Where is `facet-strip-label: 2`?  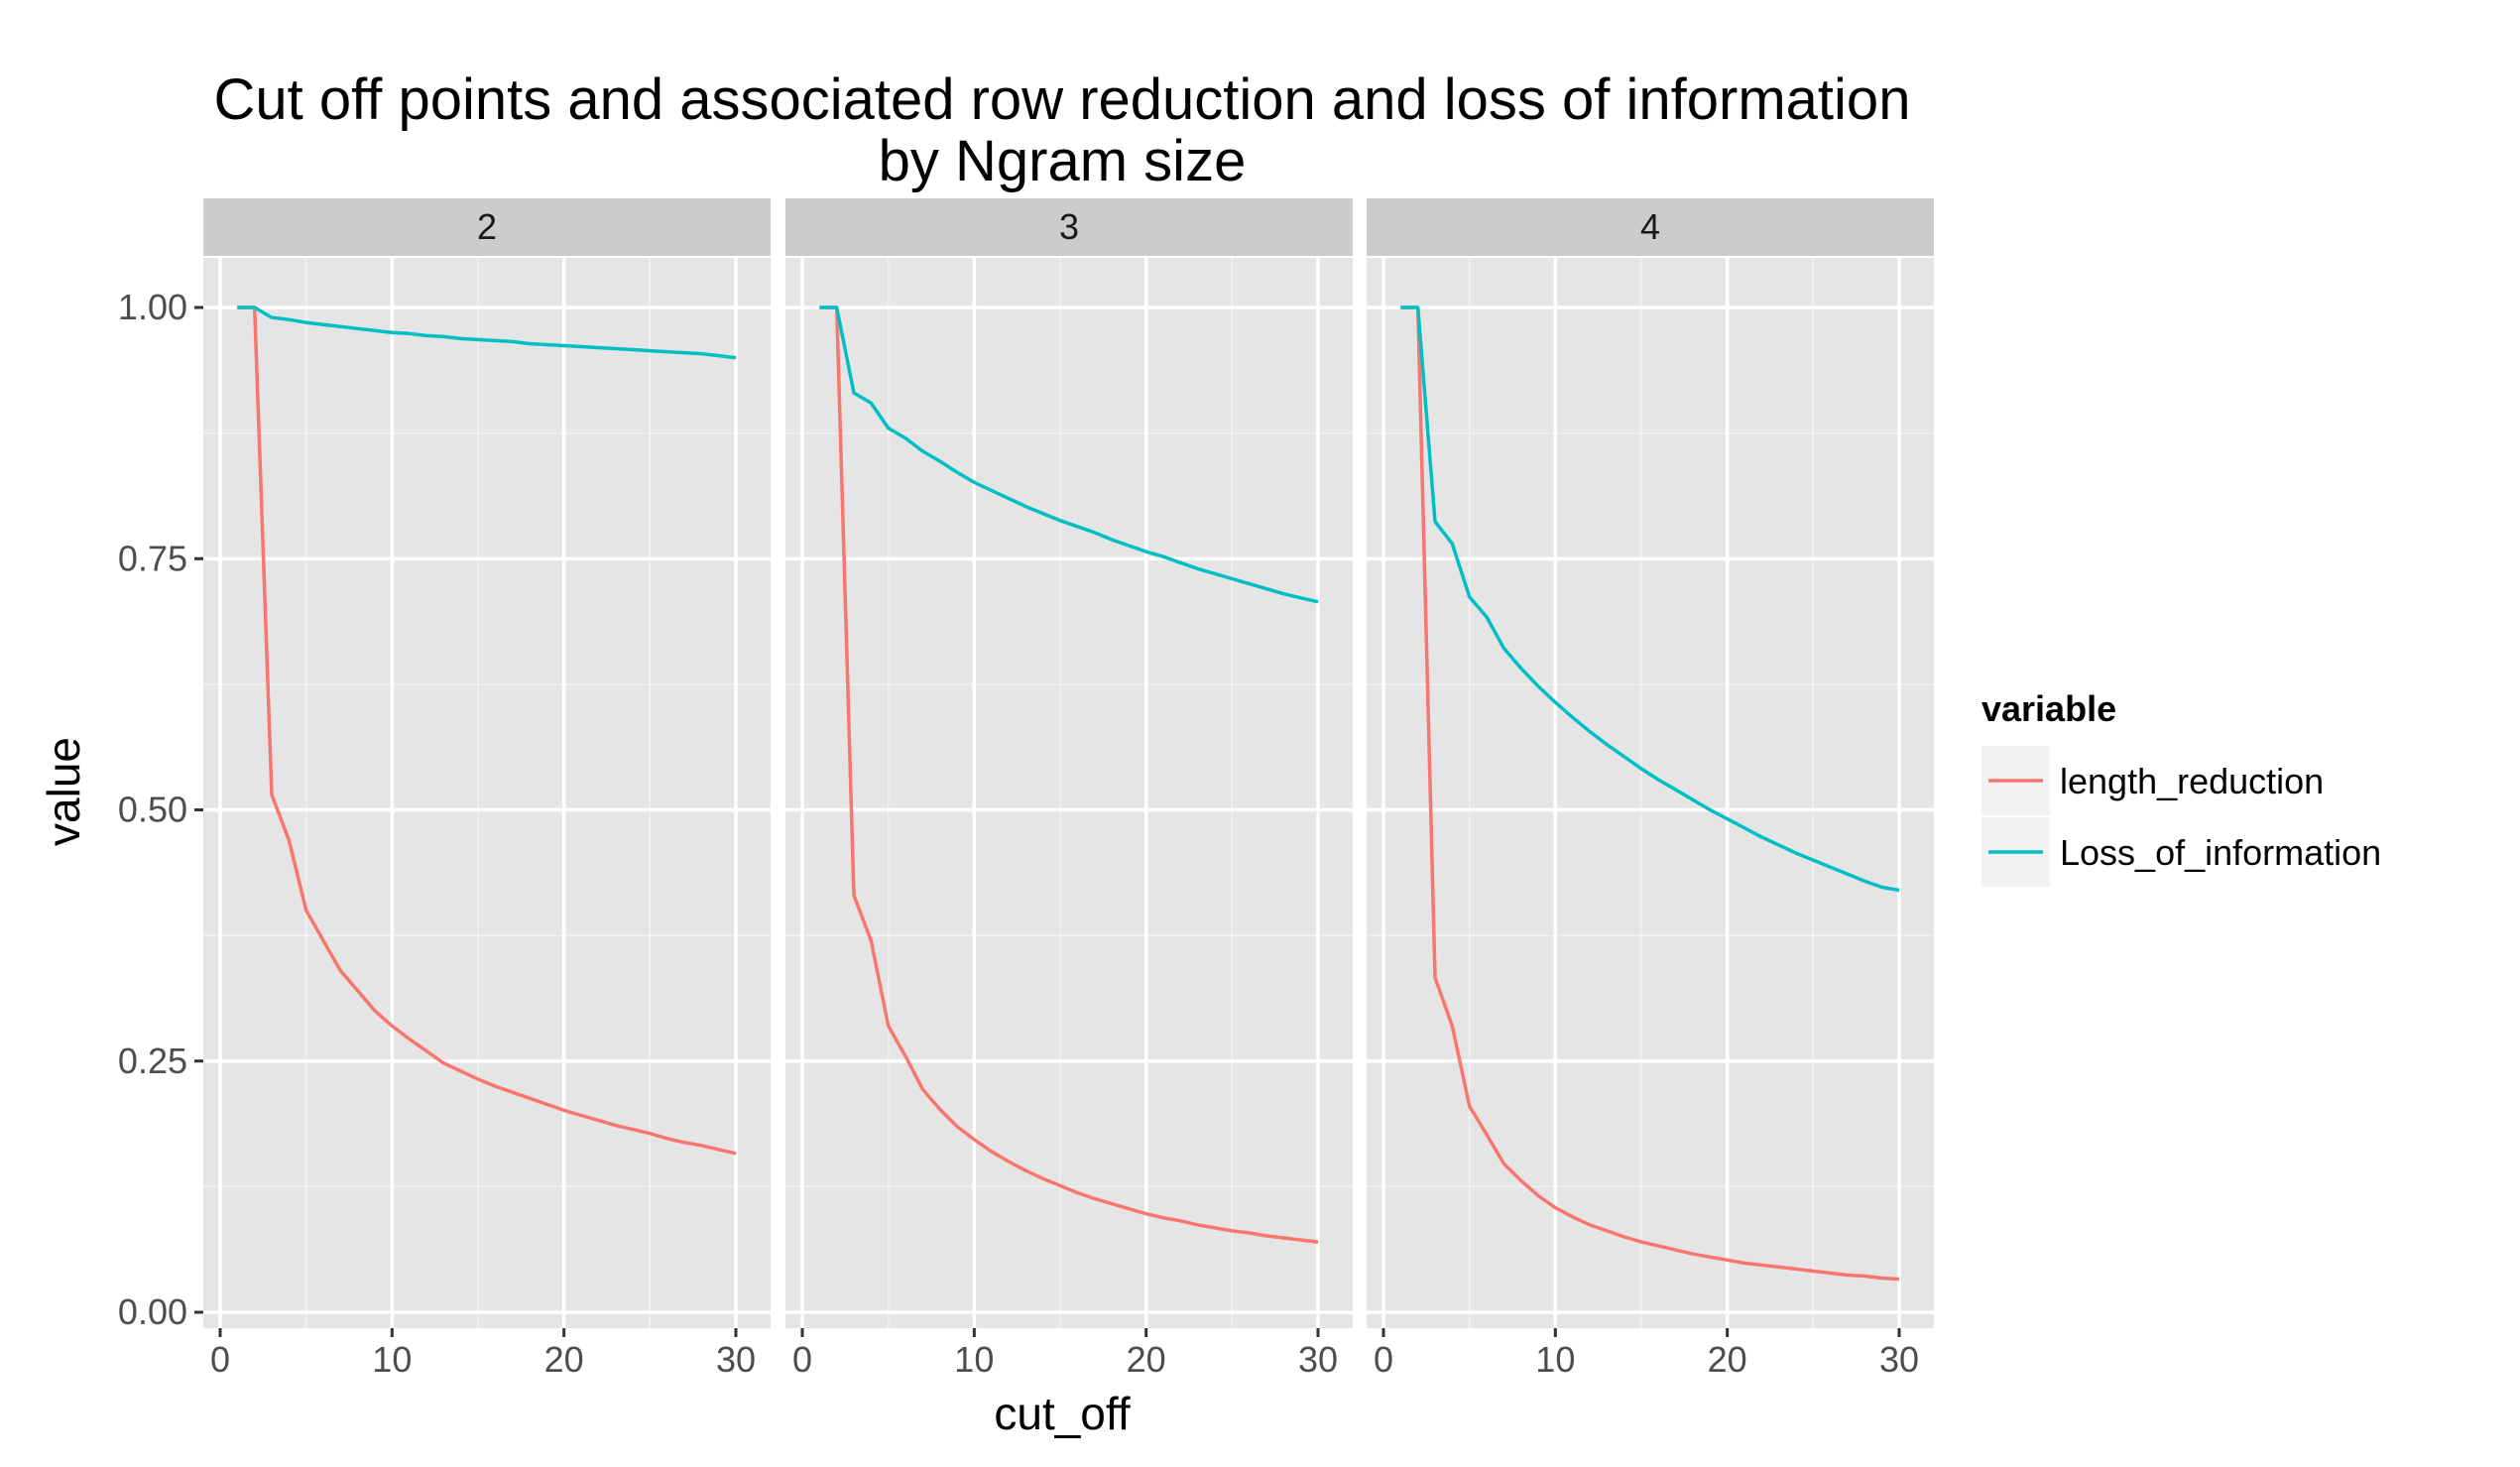
facet-strip-label: 2 is located at coordinates (487, 226).